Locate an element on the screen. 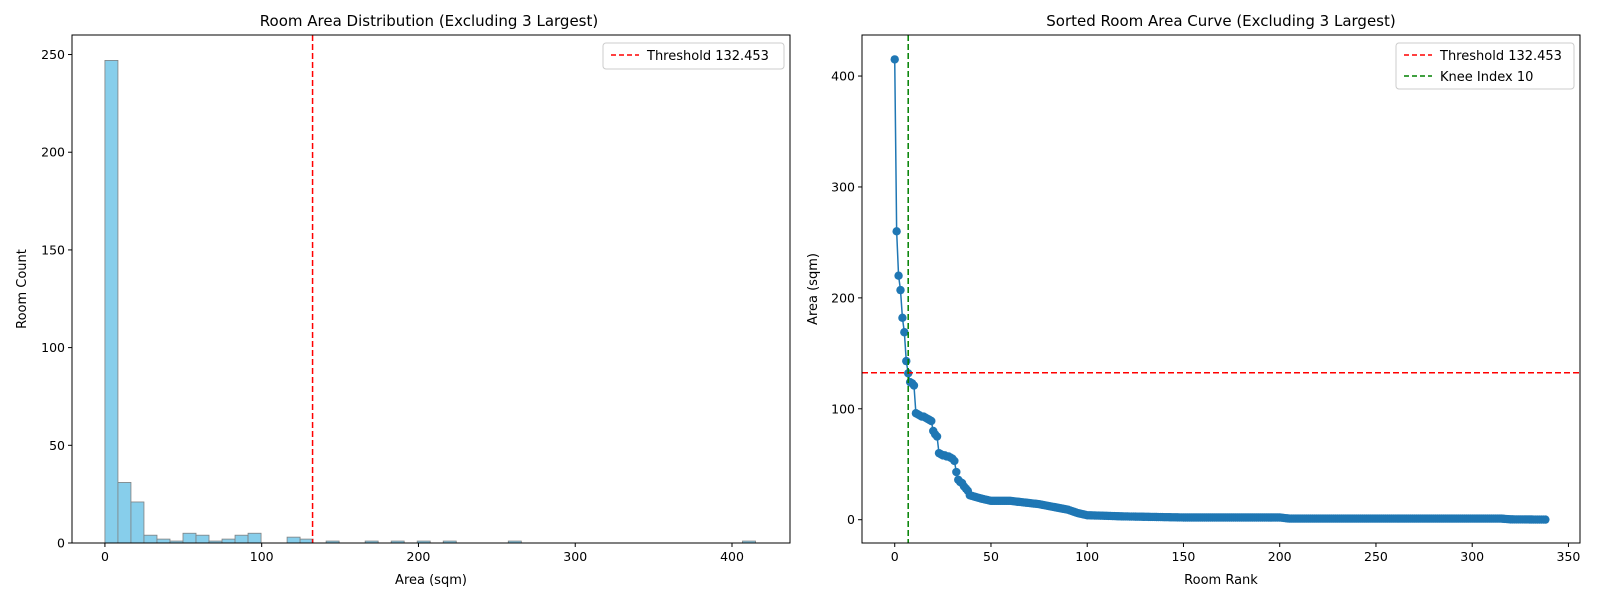 The width and height of the screenshot is (1600, 600). histogram-x-axis-label: Area (sqm) is located at coordinates (431, 580).